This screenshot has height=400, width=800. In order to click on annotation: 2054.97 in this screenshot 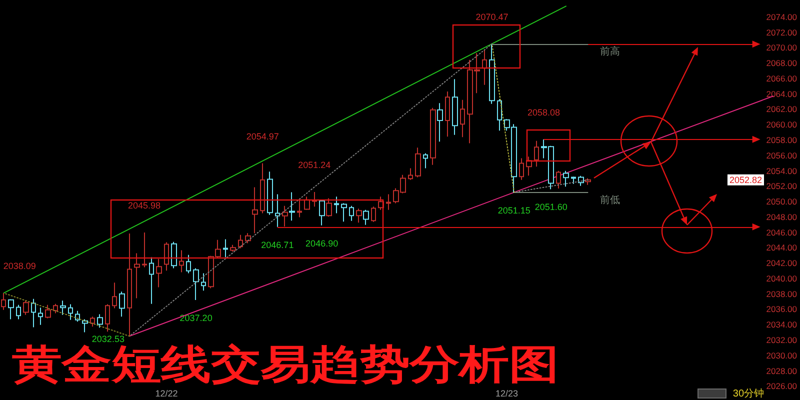, I will do `click(262, 136)`.